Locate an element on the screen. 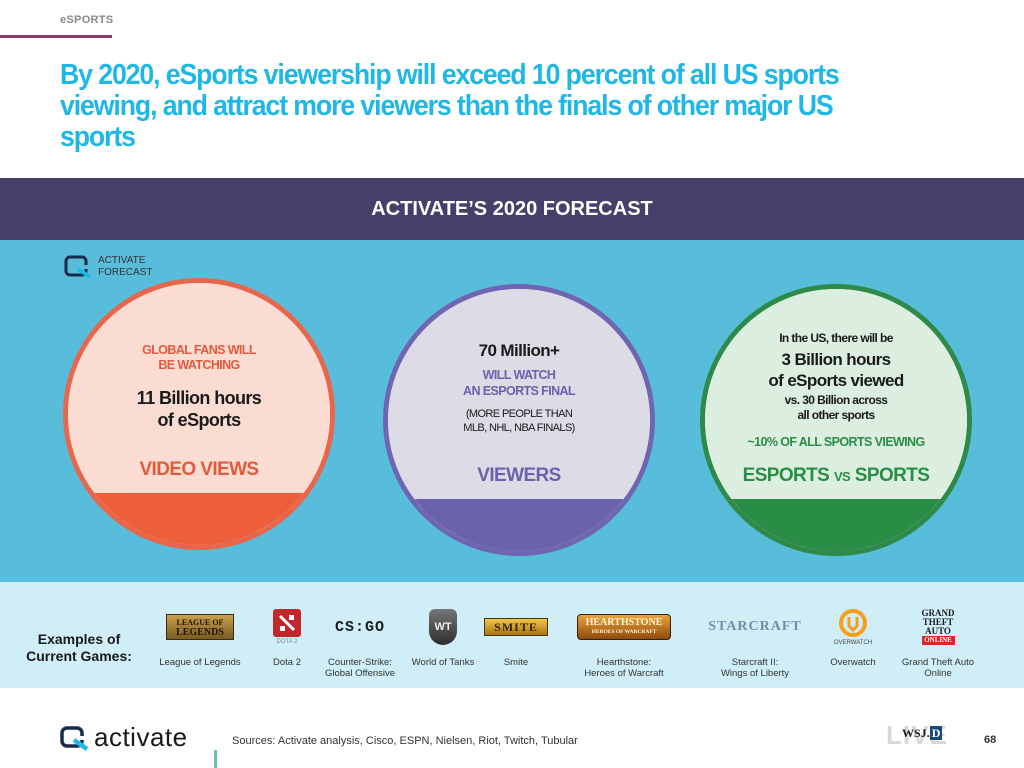  esports-intro: In the US, there will be is located at coordinates (836, 338).